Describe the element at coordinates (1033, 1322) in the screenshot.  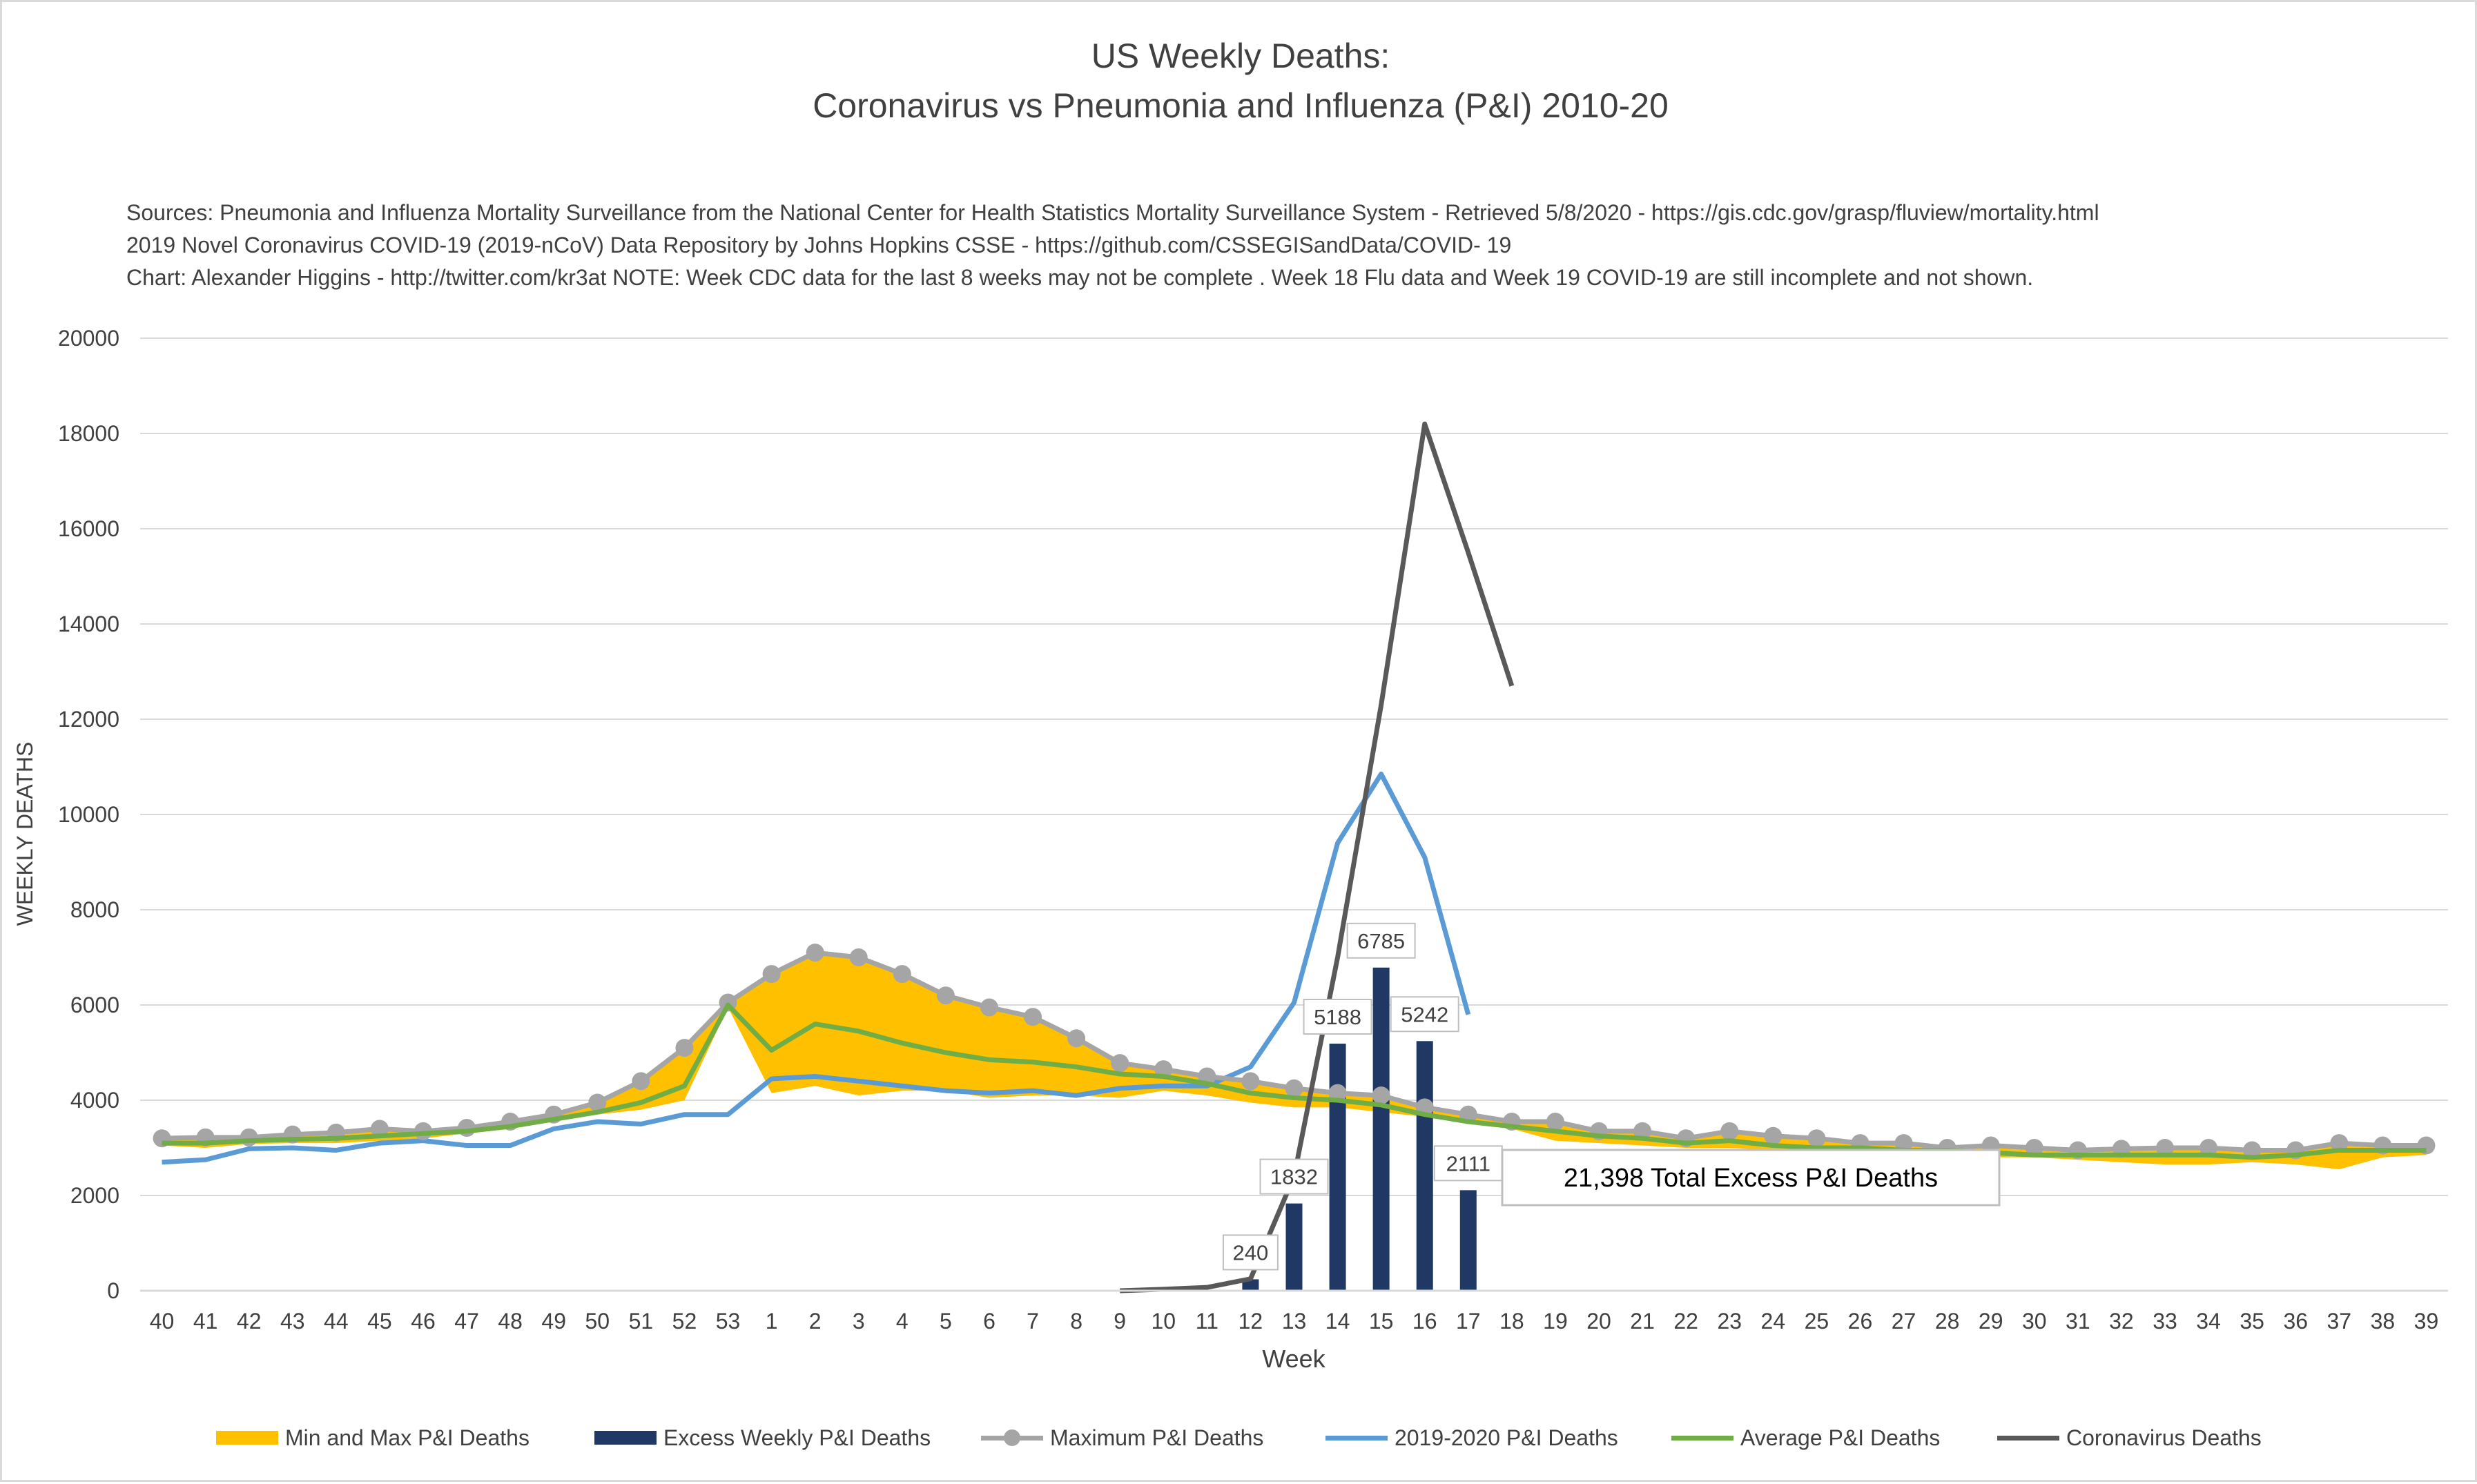
I see `x-tick-label: 7` at that location.